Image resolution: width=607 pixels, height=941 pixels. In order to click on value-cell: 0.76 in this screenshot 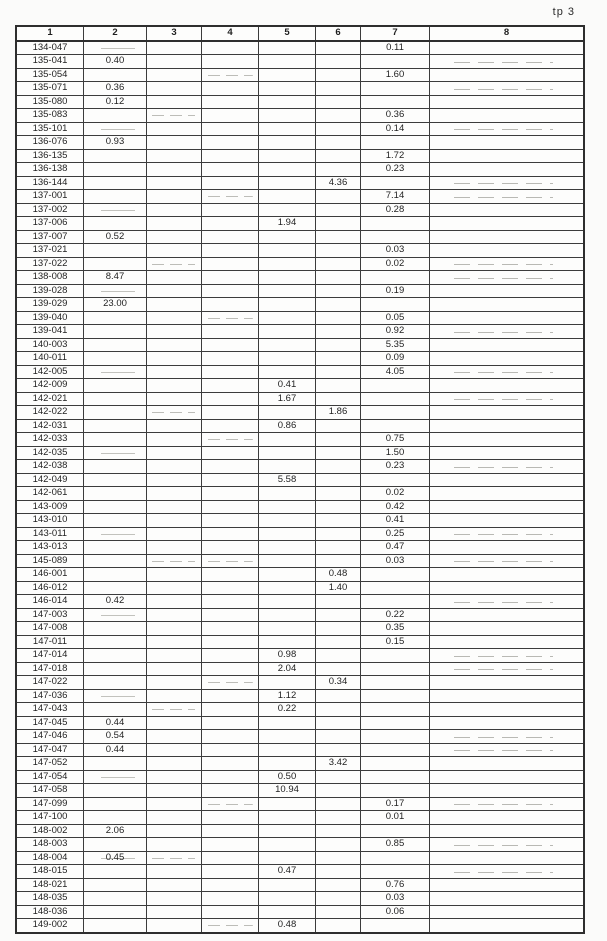, I will do `click(395, 884)`.